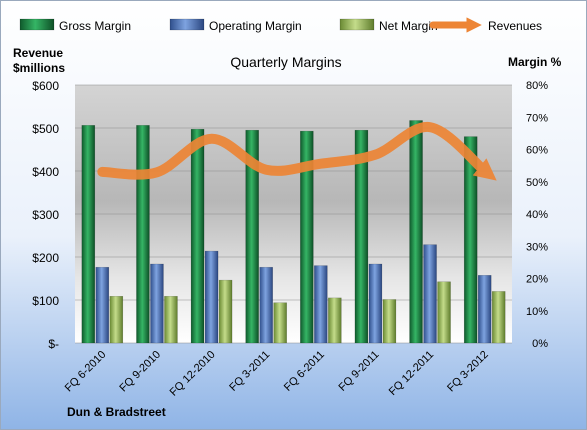  What do you see at coordinates (430, 294) in the screenshot?
I see `bar-operating-margin-fq-12-2011` at bounding box center [430, 294].